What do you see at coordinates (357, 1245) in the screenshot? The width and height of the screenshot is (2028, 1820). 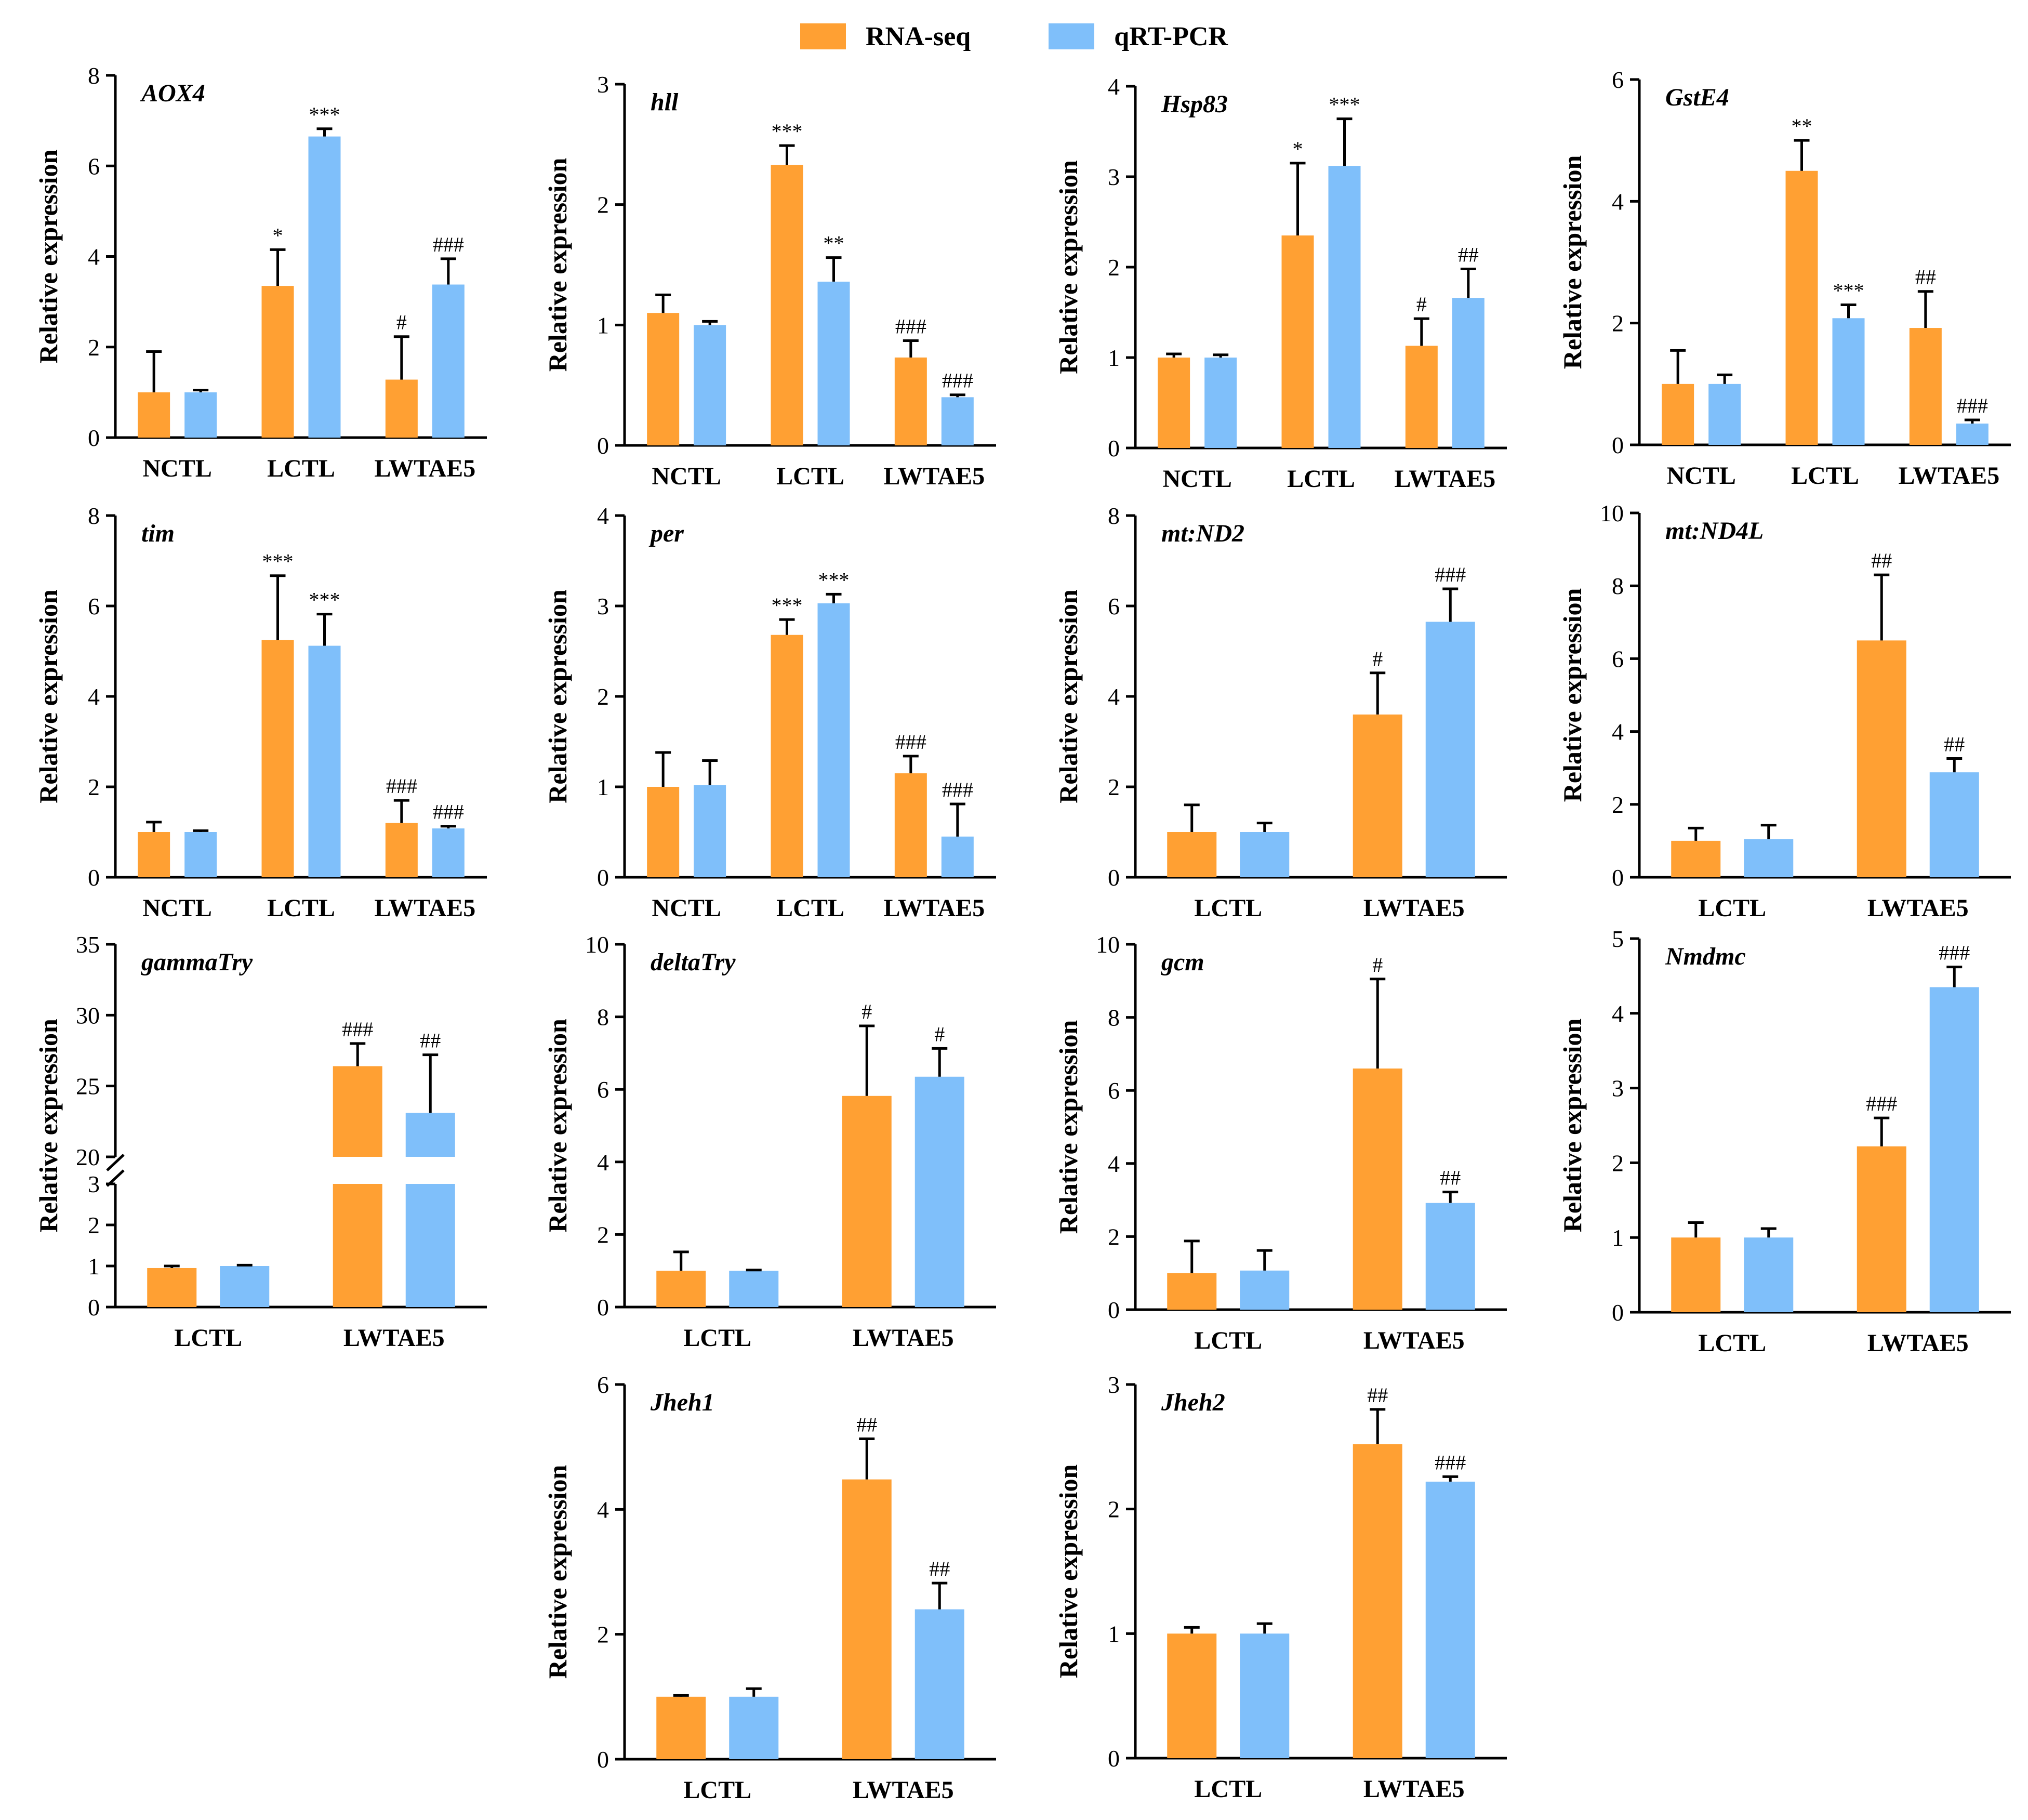 I see `bar-rna-lower` at bounding box center [357, 1245].